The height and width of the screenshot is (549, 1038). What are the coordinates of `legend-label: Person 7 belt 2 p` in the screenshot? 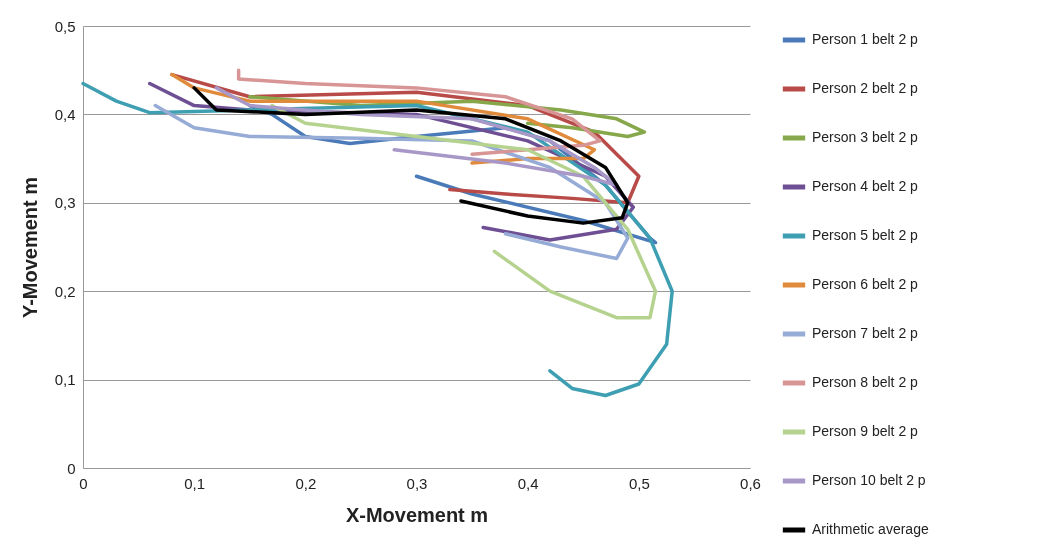 It's located at (865, 333).